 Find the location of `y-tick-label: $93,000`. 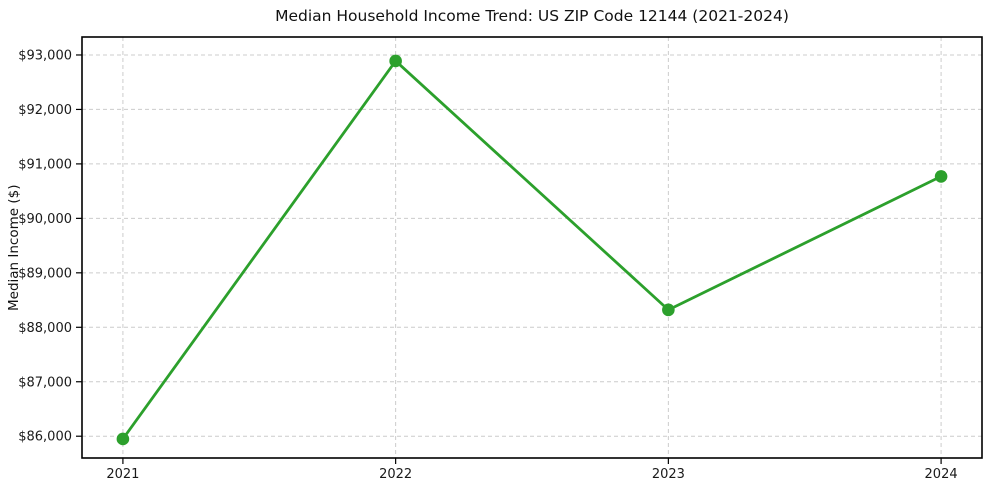

y-tick-label: $93,000 is located at coordinates (45, 55).